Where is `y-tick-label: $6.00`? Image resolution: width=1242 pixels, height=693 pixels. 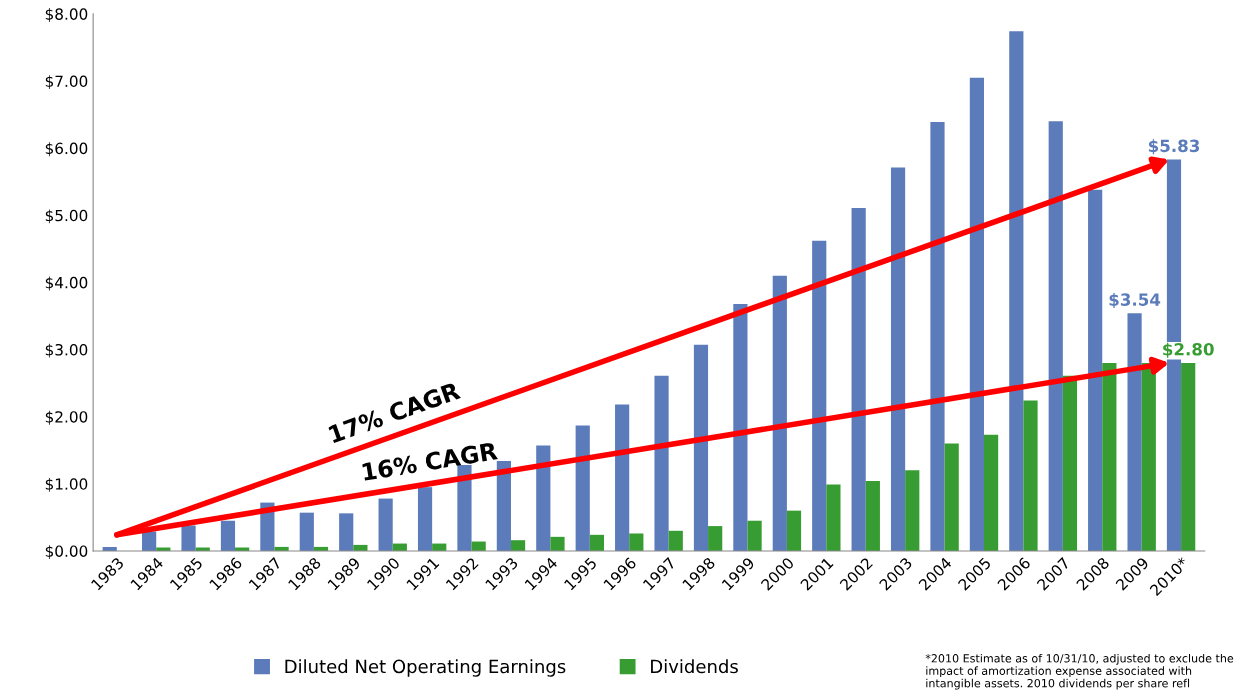 y-tick-label: $6.00 is located at coordinates (66, 149).